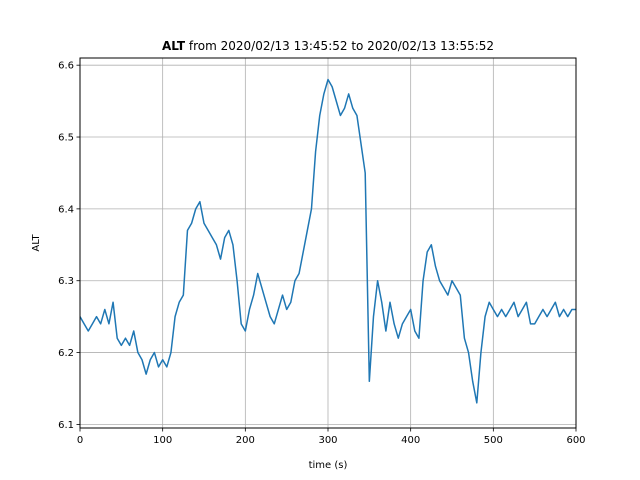 The width and height of the screenshot is (640, 480). I want to click on y-tick-label: 6.6, so click(66, 66).